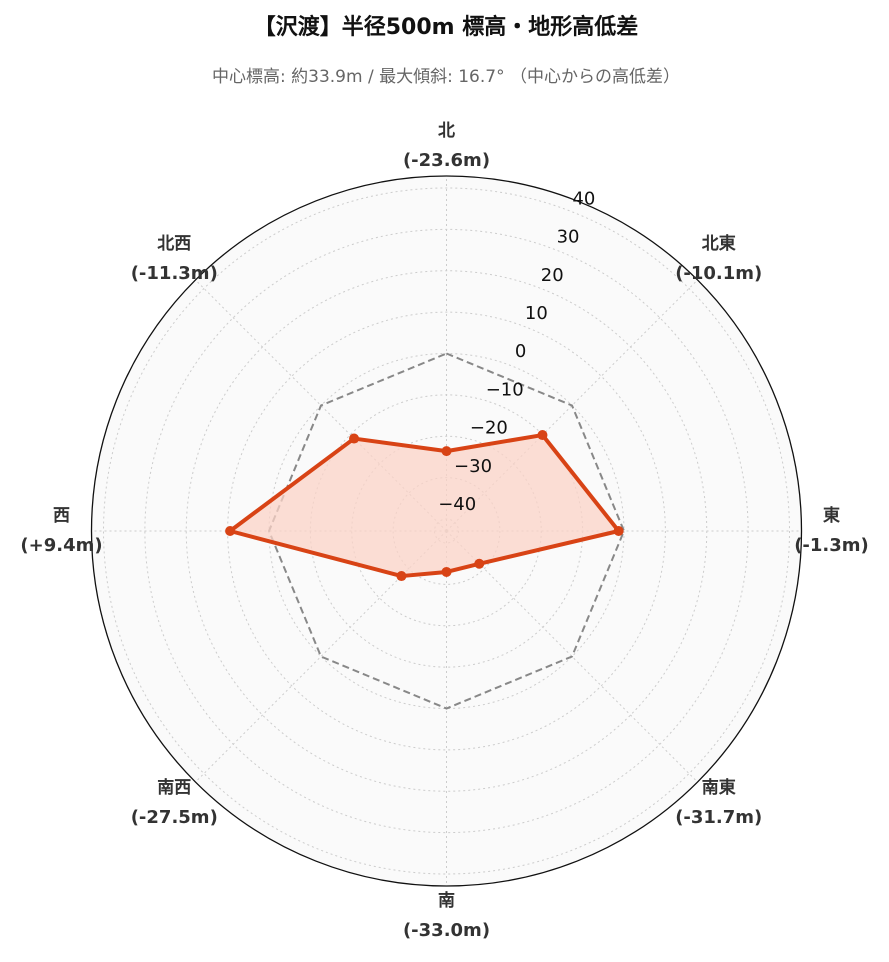 The height and width of the screenshot is (962, 889). I want to click on y-tick-label: 10, so click(536, 313).